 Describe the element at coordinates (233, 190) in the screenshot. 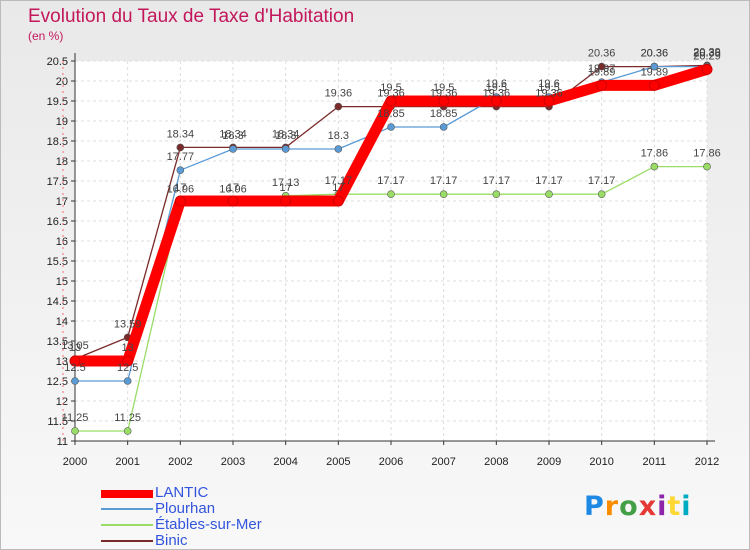

I see `data-label--tables-sur-mer: 16.96` at that location.